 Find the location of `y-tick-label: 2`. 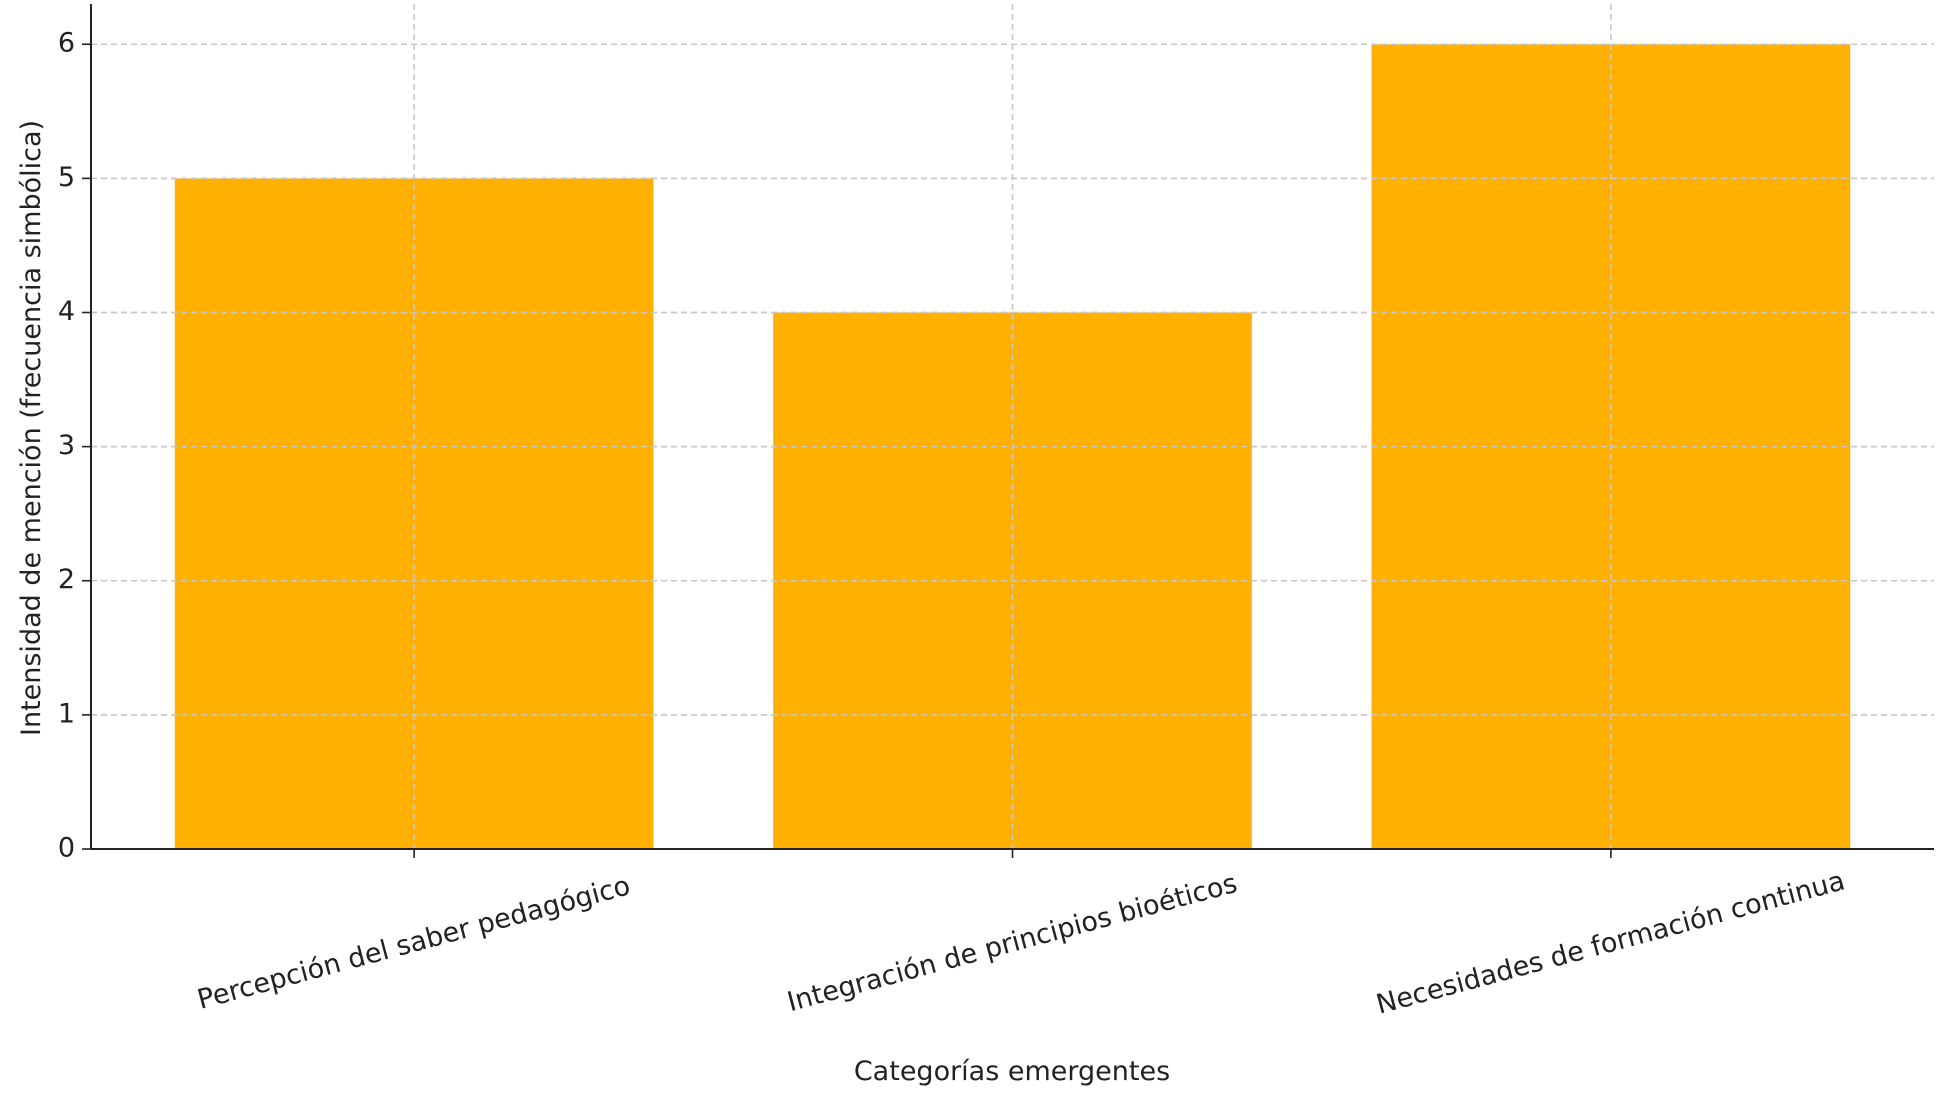

y-tick-label: 2 is located at coordinates (66, 579).